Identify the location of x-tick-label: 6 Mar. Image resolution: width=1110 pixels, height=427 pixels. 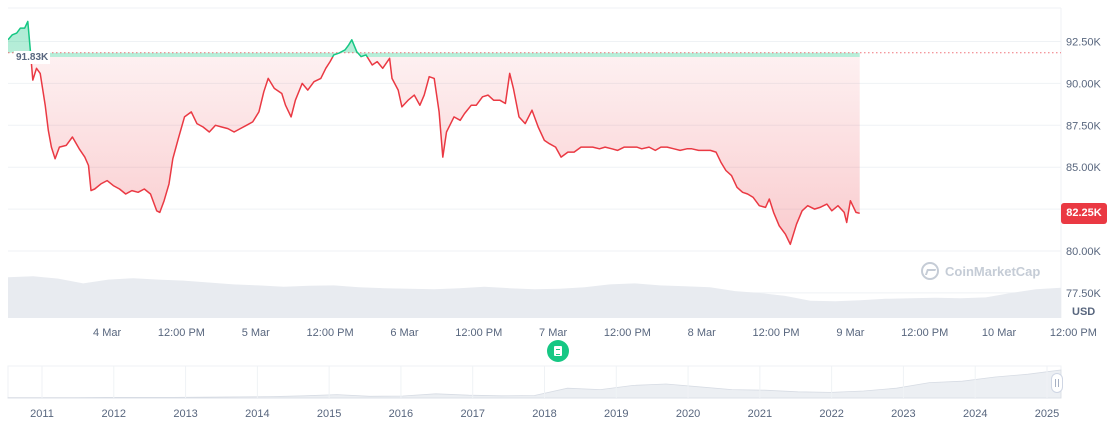
(404, 333).